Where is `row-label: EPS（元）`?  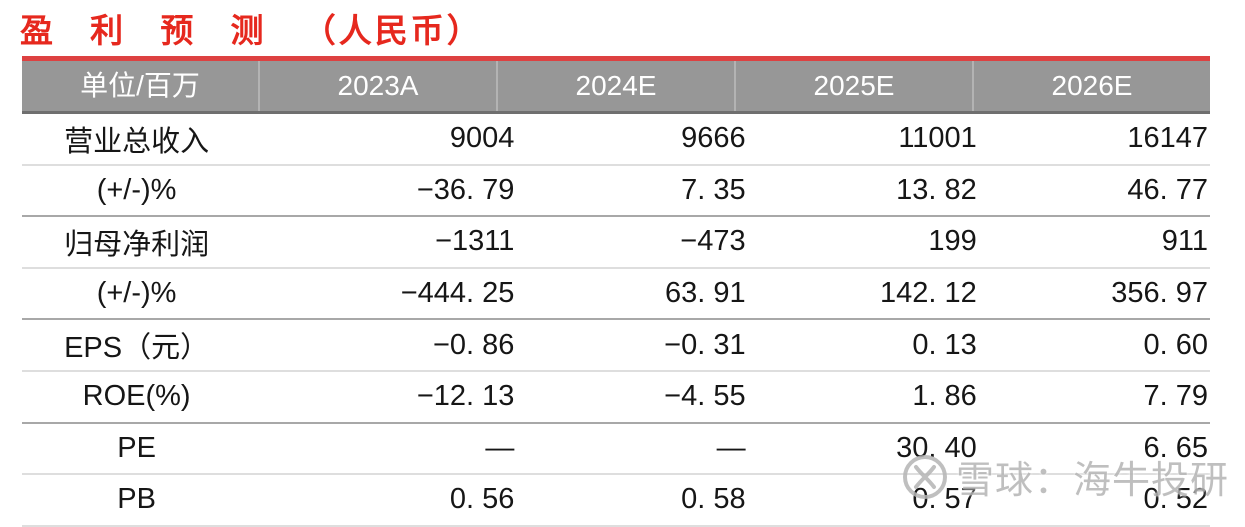 row-label: EPS（元） is located at coordinates (137, 348).